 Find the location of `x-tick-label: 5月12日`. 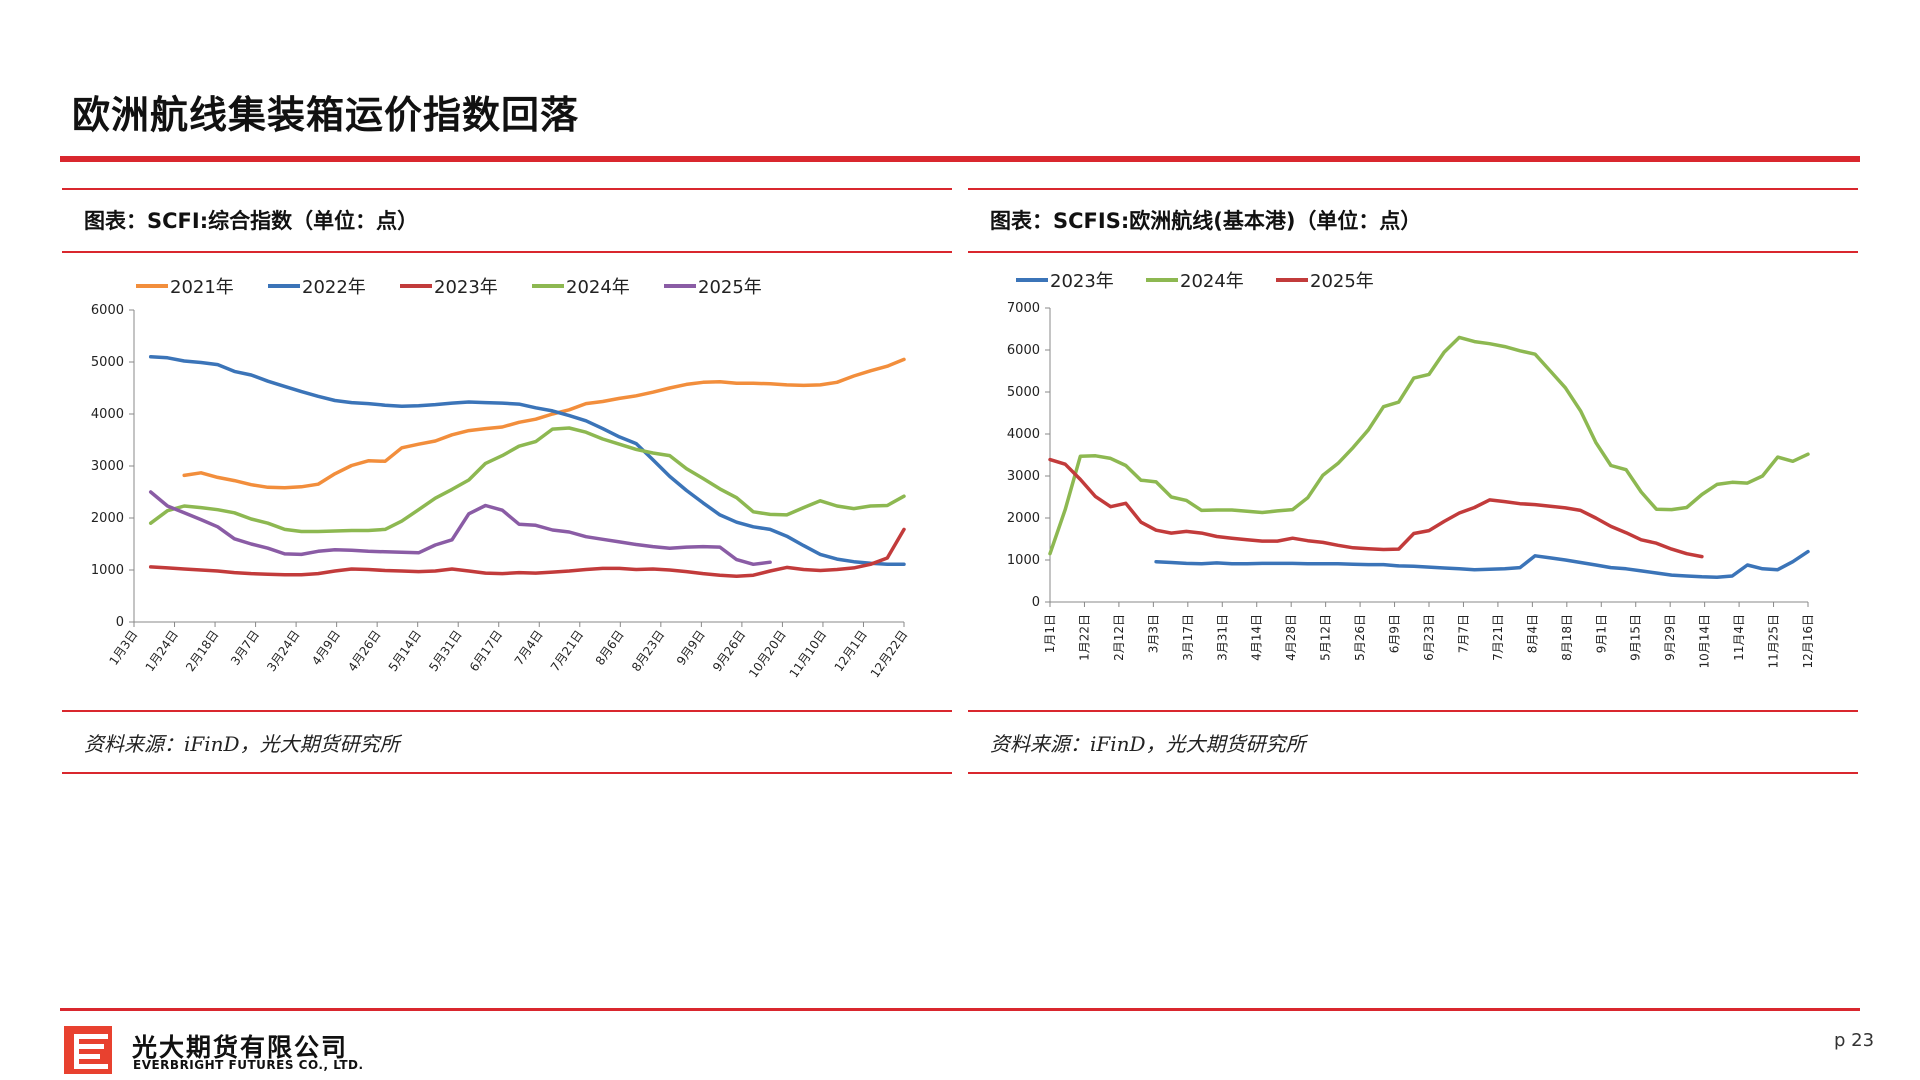

x-tick-label: 5月12日 is located at coordinates (1326, 637).